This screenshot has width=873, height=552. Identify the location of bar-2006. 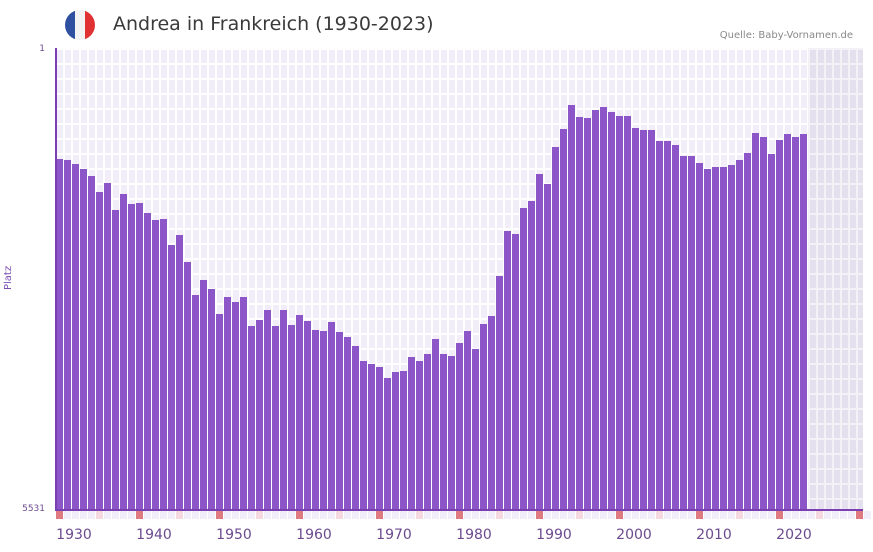
(667, 325).